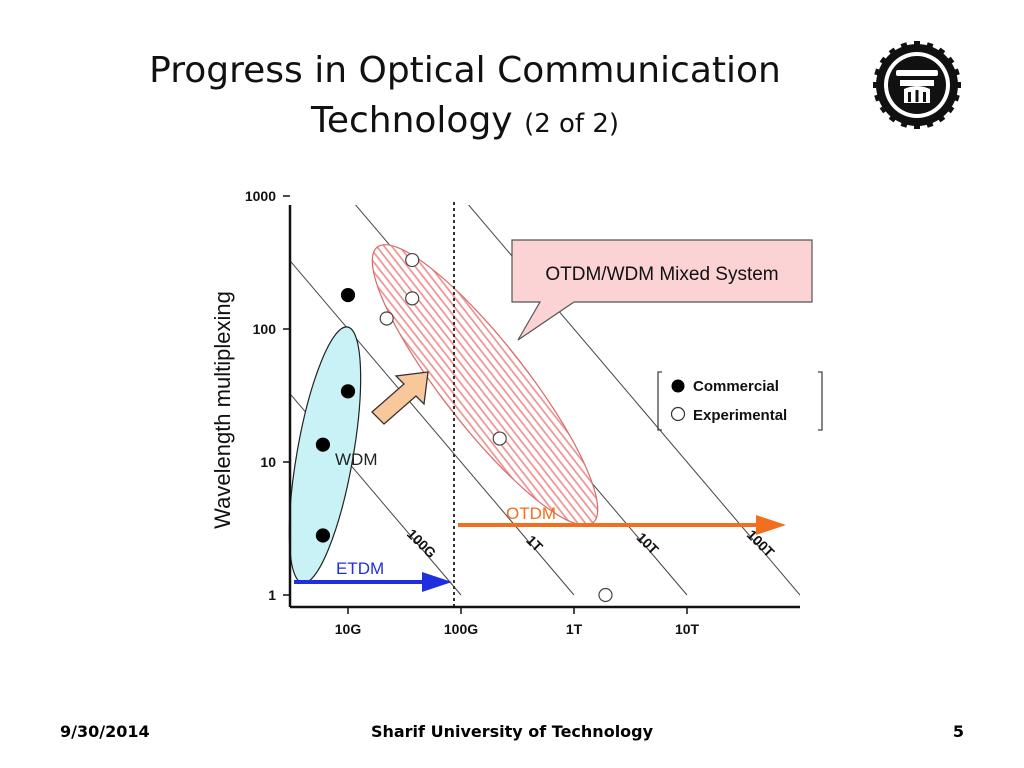 Image resolution: width=1024 pixels, height=768 pixels. I want to click on x-tick-label: 10G, so click(348, 629).